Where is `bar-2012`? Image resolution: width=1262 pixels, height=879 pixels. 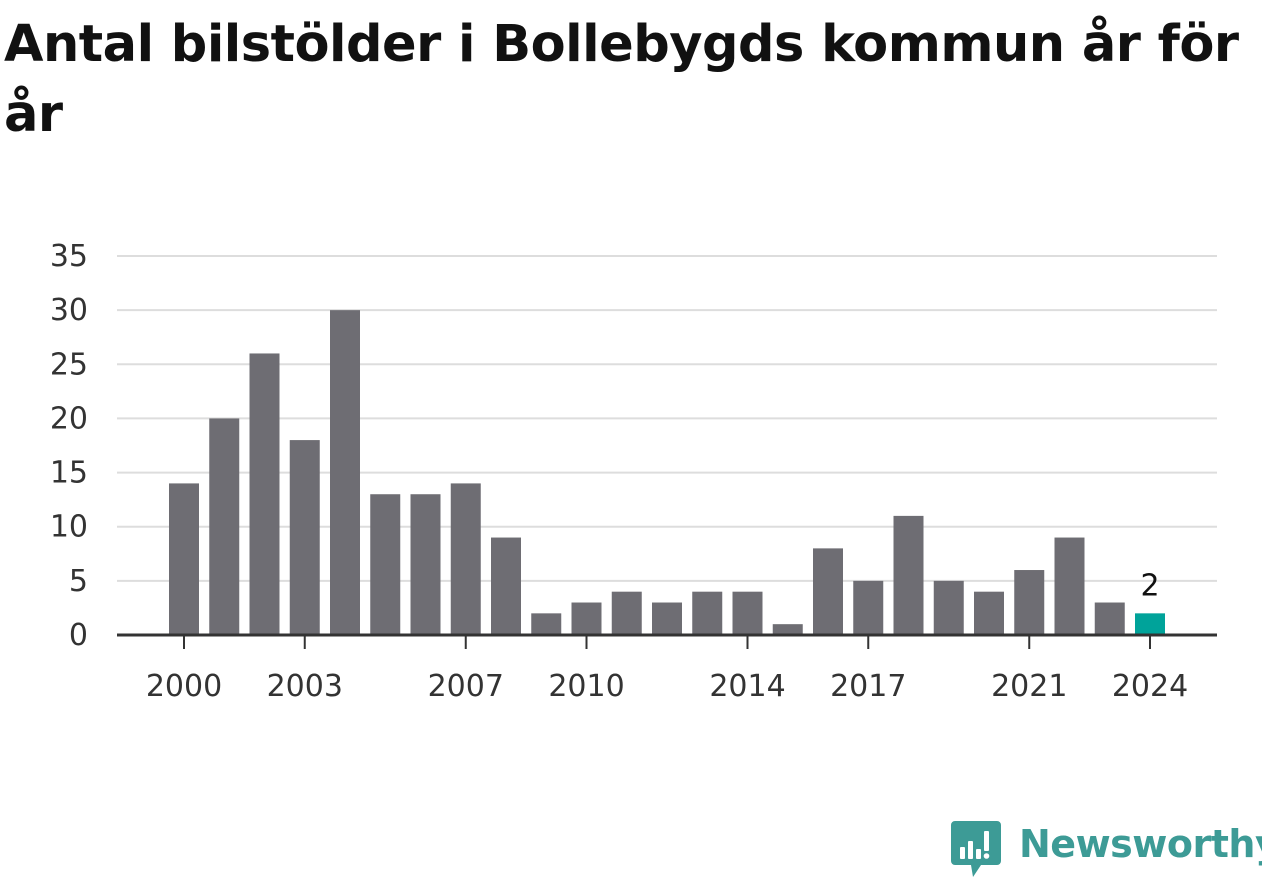 bar-2012 is located at coordinates (667, 618).